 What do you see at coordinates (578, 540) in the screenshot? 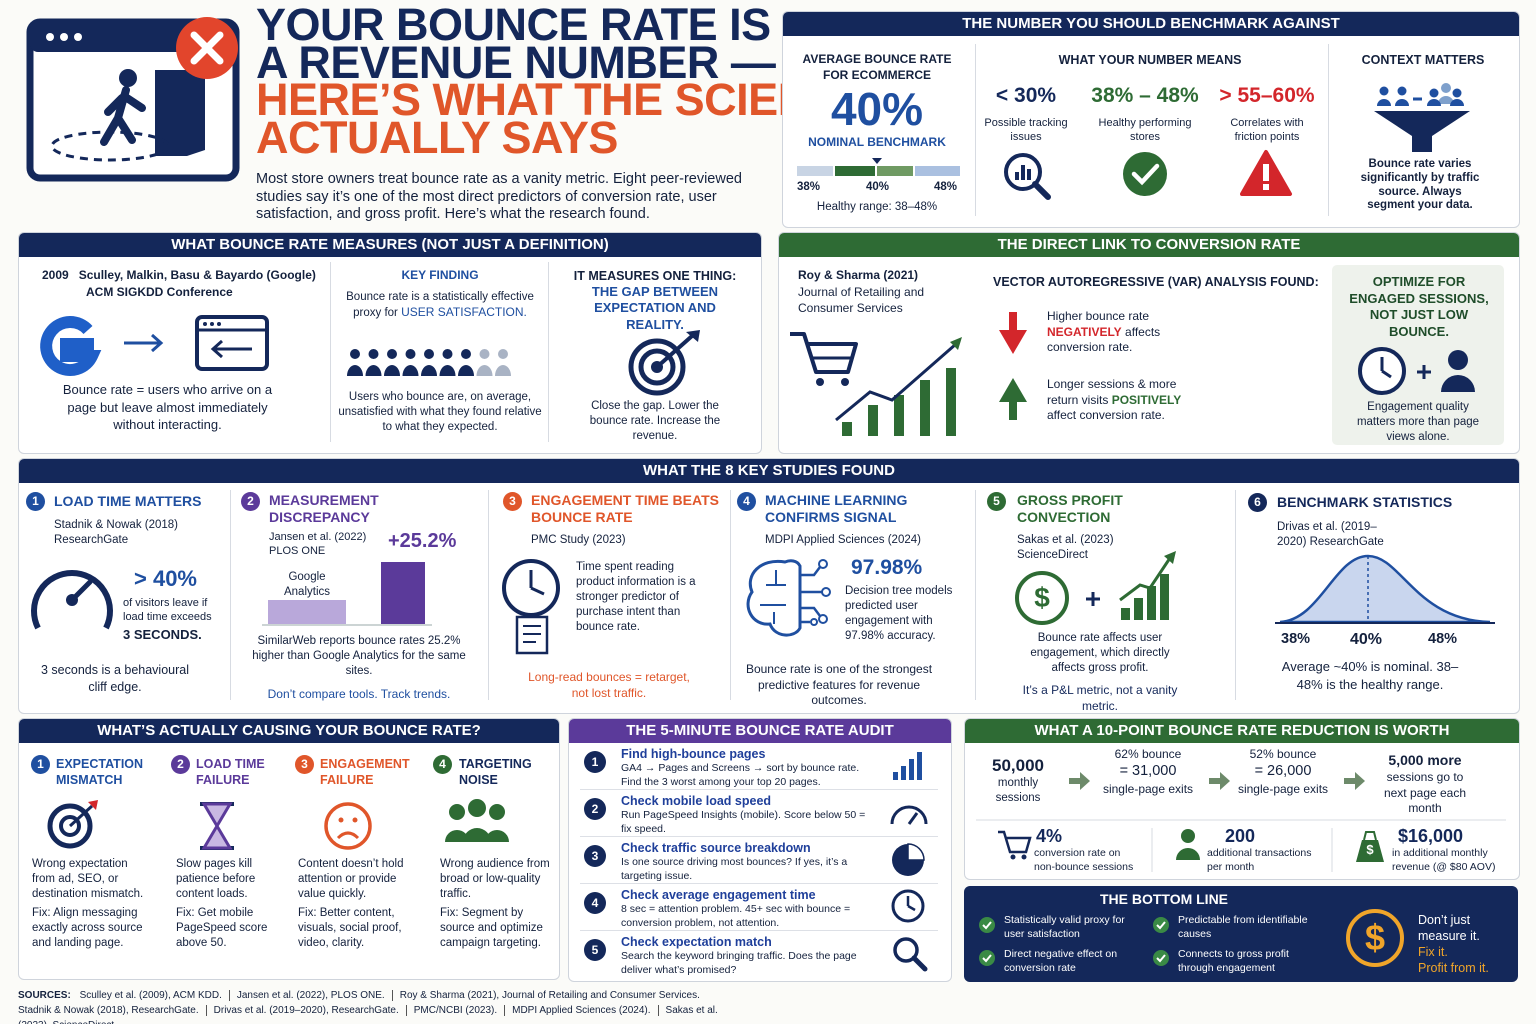
I see `study-source: PMC Study (2023)` at bounding box center [578, 540].